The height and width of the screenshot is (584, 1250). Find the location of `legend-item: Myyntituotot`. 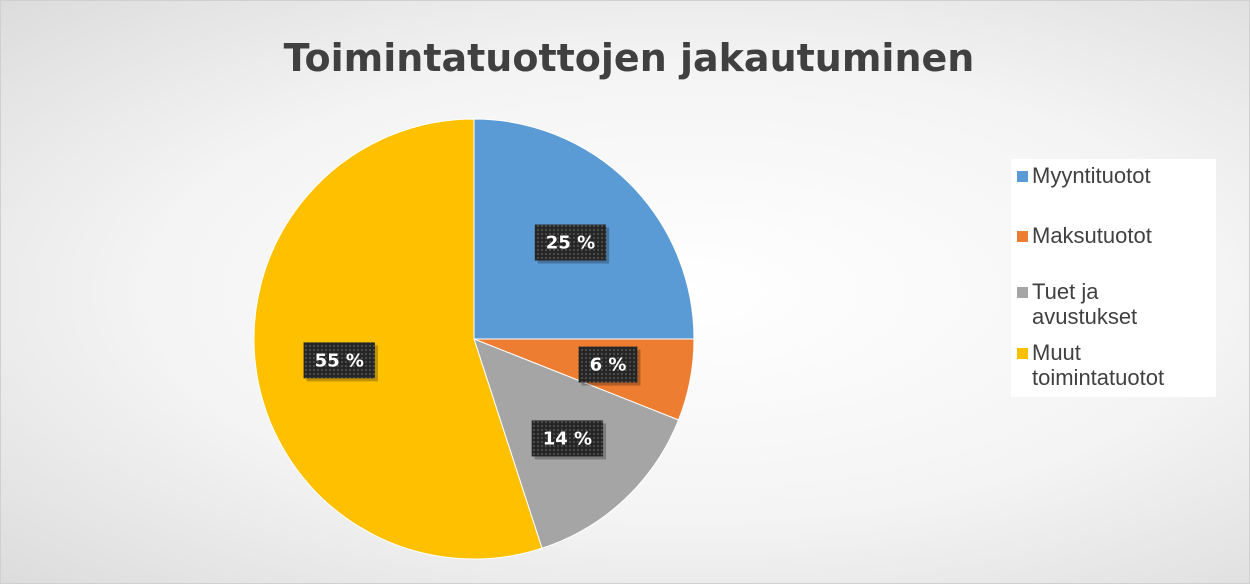

legend-item: Myyntituotot is located at coordinates (1110, 175).